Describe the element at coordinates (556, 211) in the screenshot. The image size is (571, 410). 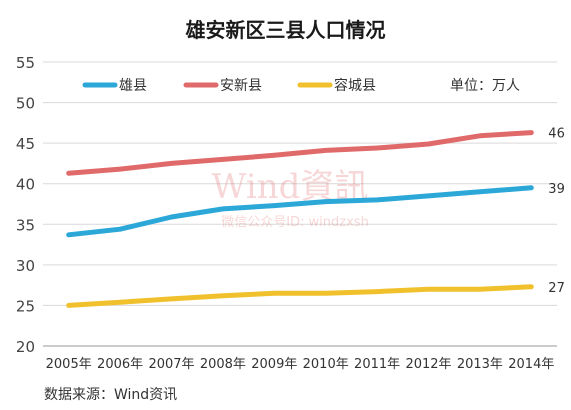
I see `end-labels: 39 46 27` at that location.